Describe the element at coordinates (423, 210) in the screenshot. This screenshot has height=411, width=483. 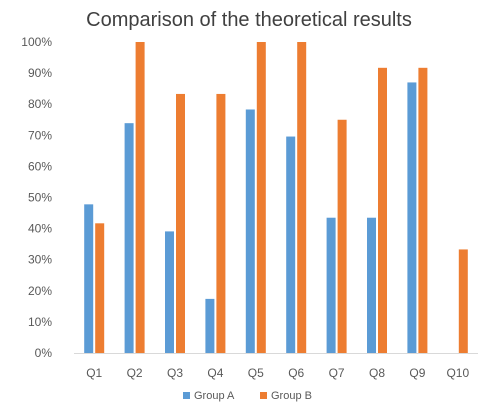
I see `bar-group-b-q9` at that location.